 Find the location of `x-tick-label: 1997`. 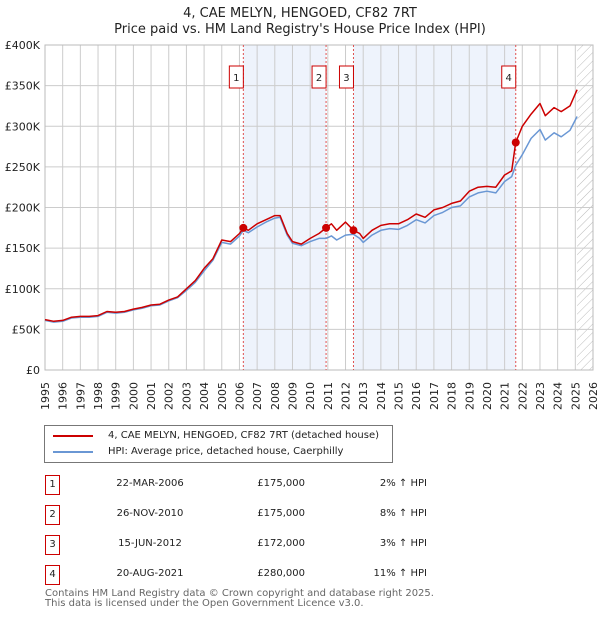

x-tick-label: 1997 is located at coordinates (80, 396).